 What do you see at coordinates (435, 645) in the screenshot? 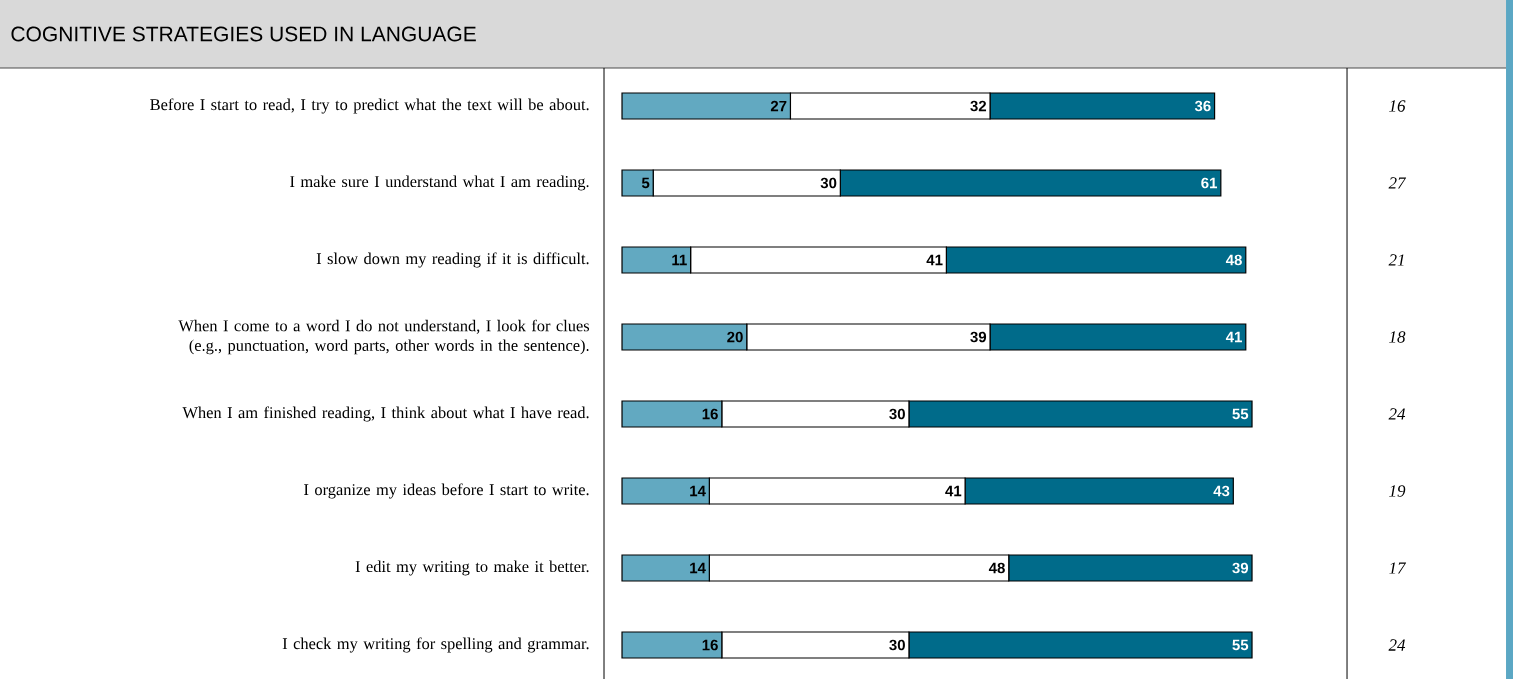
I see `y-tick-label: I check my writing for spelling and grammar.` at bounding box center [435, 645].